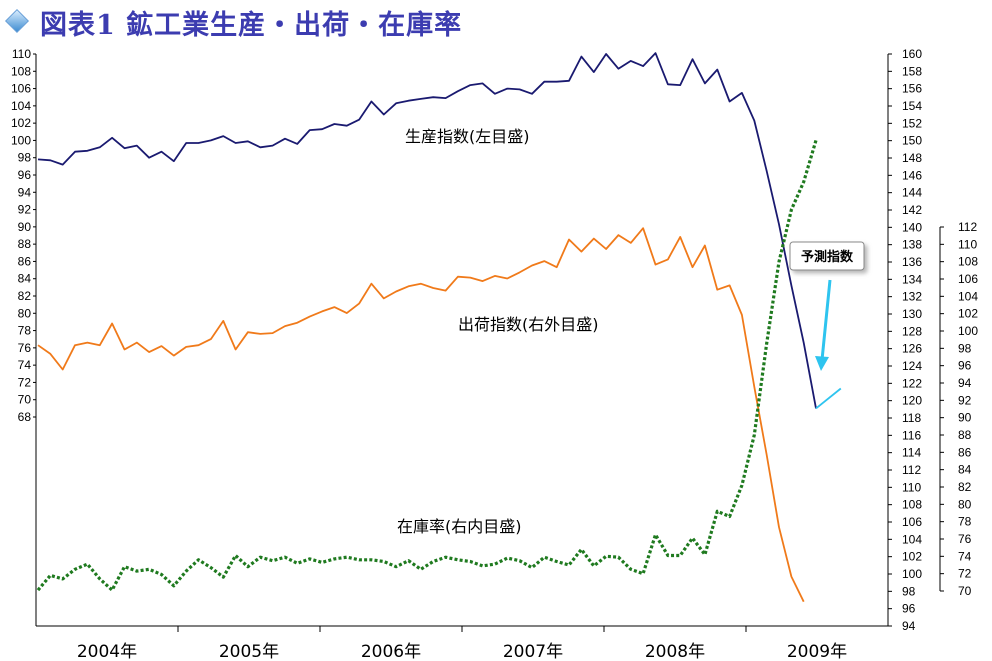 Image resolution: width=992 pixels, height=661 pixels. I want to click on right-outer-axis-tick-label: 138, so click(912, 245).